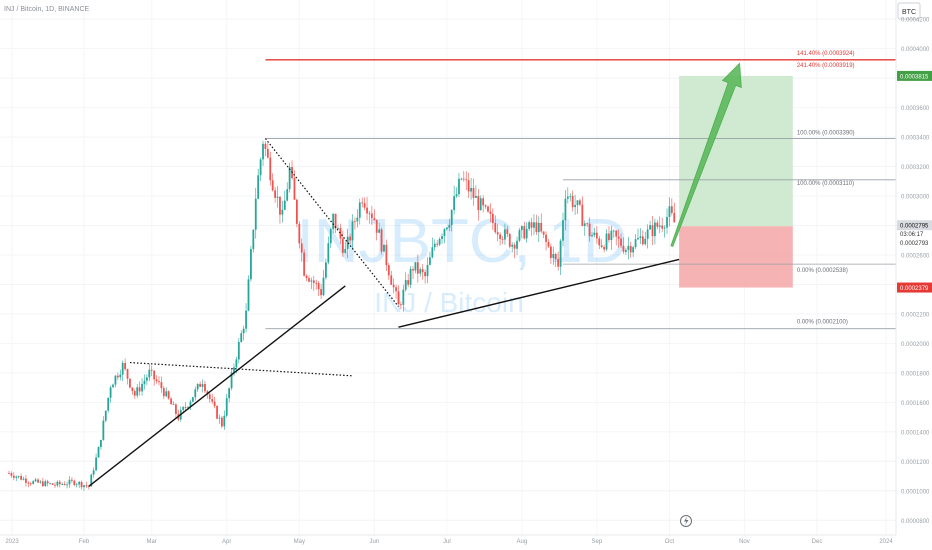 This screenshot has width=932, height=550. I want to click on currency-badge, so click(909, 11).